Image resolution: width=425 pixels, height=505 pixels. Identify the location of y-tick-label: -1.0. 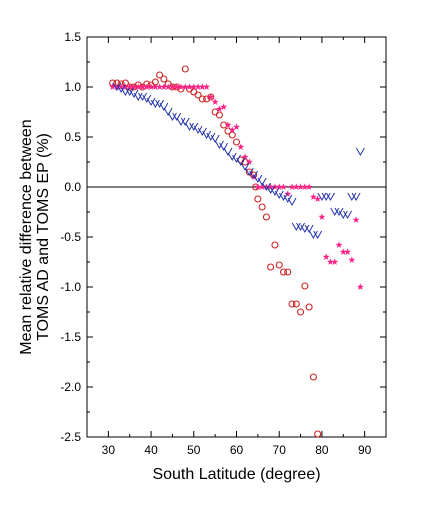
(70, 287).